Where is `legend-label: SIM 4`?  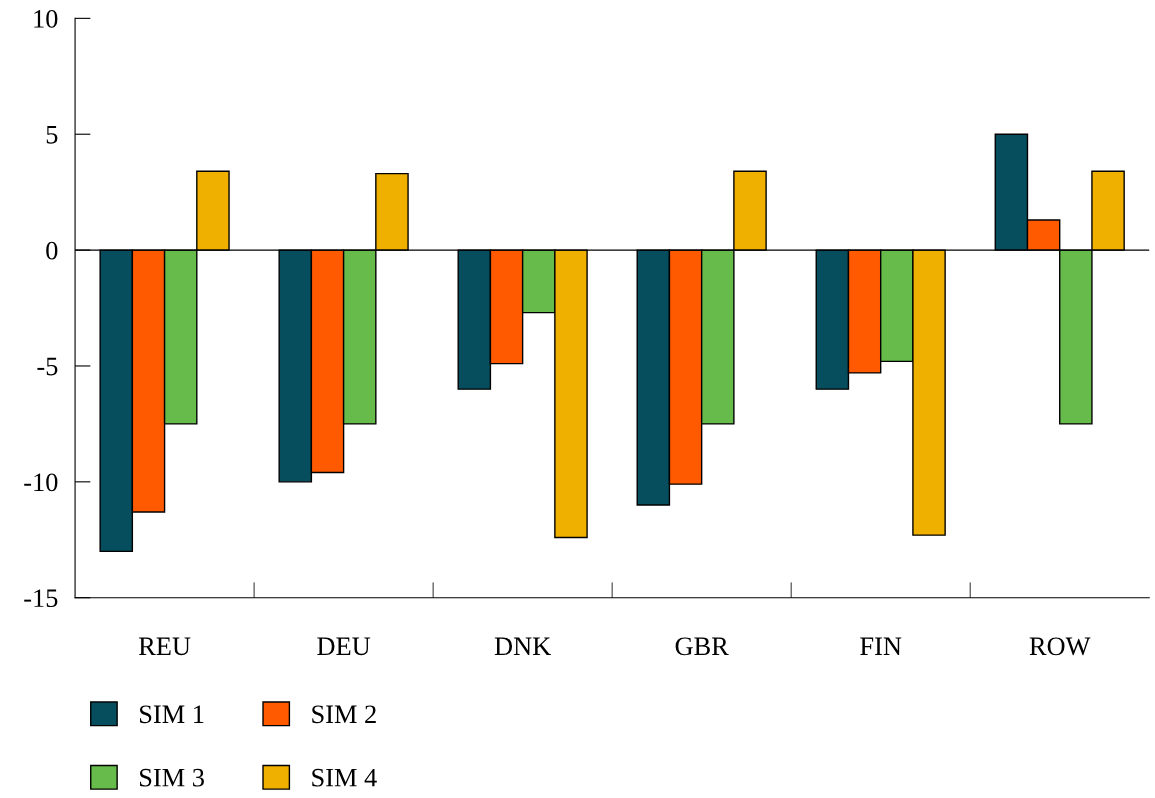 legend-label: SIM 4 is located at coordinates (344, 777).